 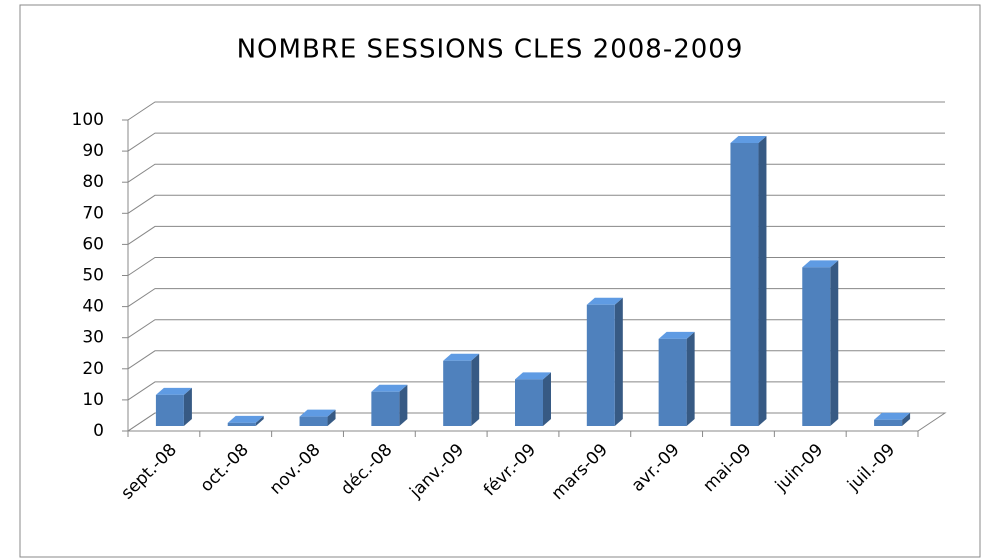 What do you see at coordinates (93, 276) in the screenshot?
I see `y-tick-label: 50` at bounding box center [93, 276].